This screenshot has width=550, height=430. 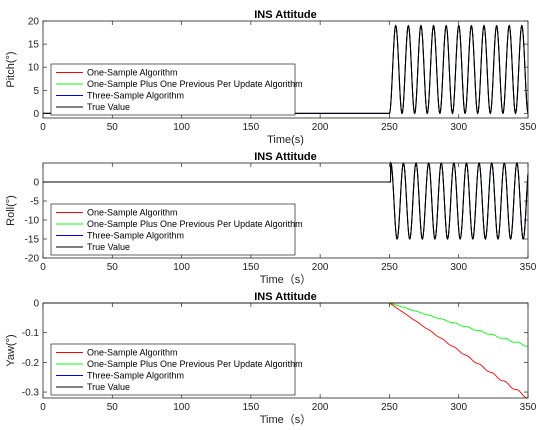 What do you see at coordinates (31, 363) in the screenshot?
I see `y-tick-label: -0.2` at bounding box center [31, 363].